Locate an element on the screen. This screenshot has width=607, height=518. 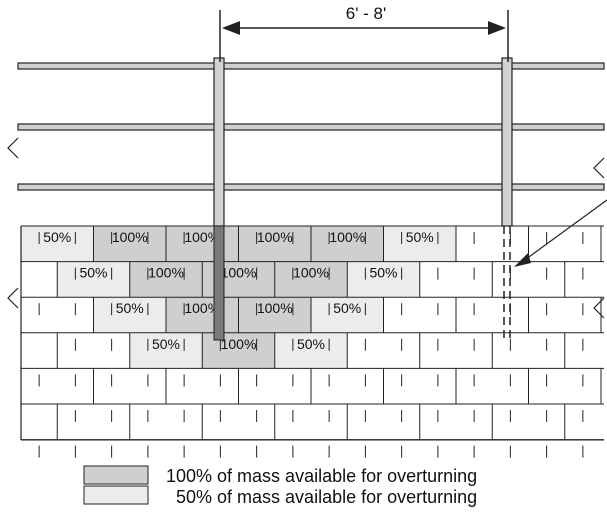
legend-label-50: 50% of mass available for overturning is located at coordinates (326, 497).